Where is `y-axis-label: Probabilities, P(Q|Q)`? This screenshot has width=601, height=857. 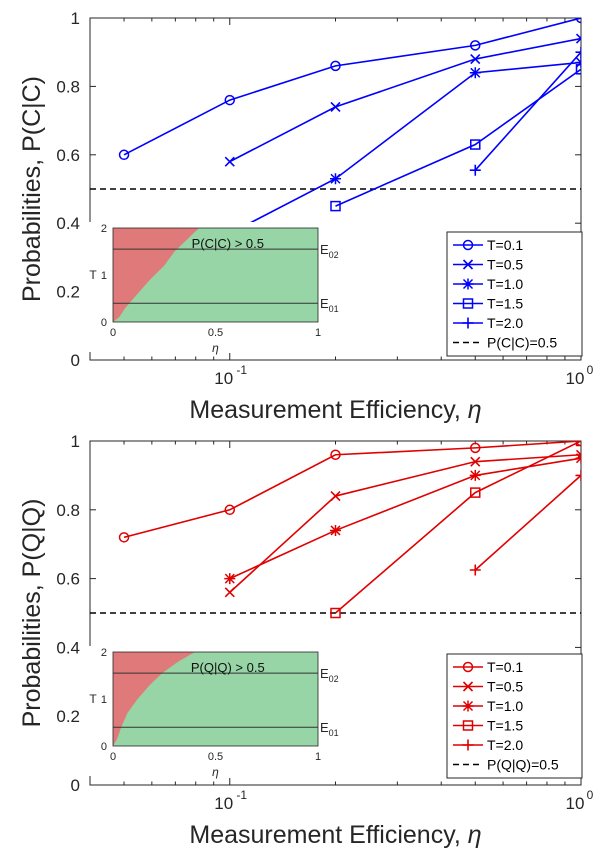 y-axis-label: Probabilities, P(Q|Q) is located at coordinates (32, 613).